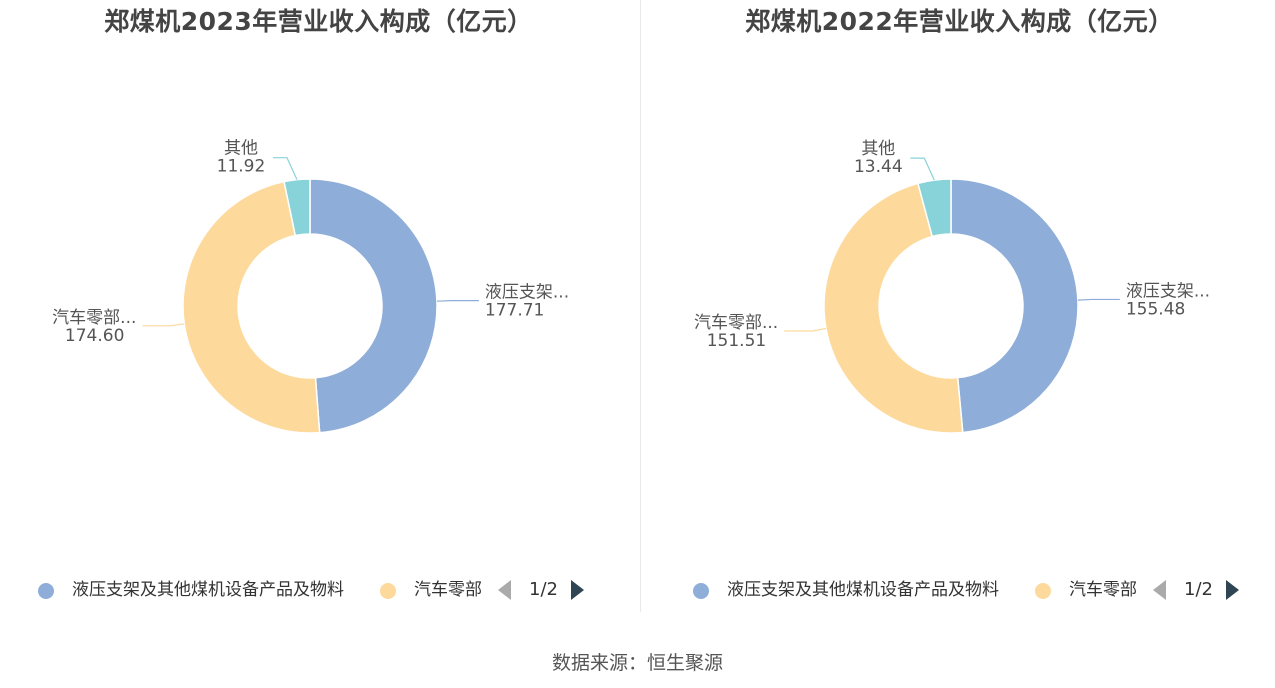 The image size is (1275, 688). I want to click on slice-value-label: 174.60, so click(94, 336).